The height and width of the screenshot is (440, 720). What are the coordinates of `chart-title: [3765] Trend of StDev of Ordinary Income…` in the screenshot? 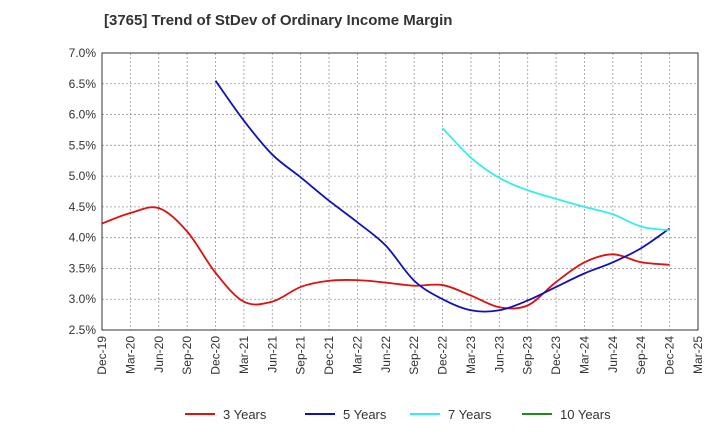 It's located at (278, 20).